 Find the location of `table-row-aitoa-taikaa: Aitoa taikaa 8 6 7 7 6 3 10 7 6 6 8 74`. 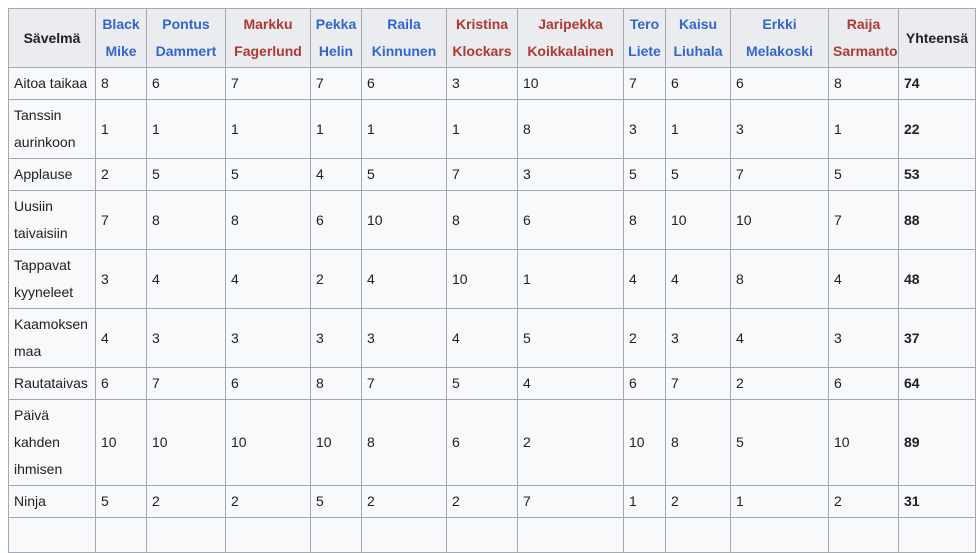

table-row-aitoa-taikaa: Aitoa taikaa 8 6 7 7 6 3 10 7 6 6 8 74 is located at coordinates (492, 83).